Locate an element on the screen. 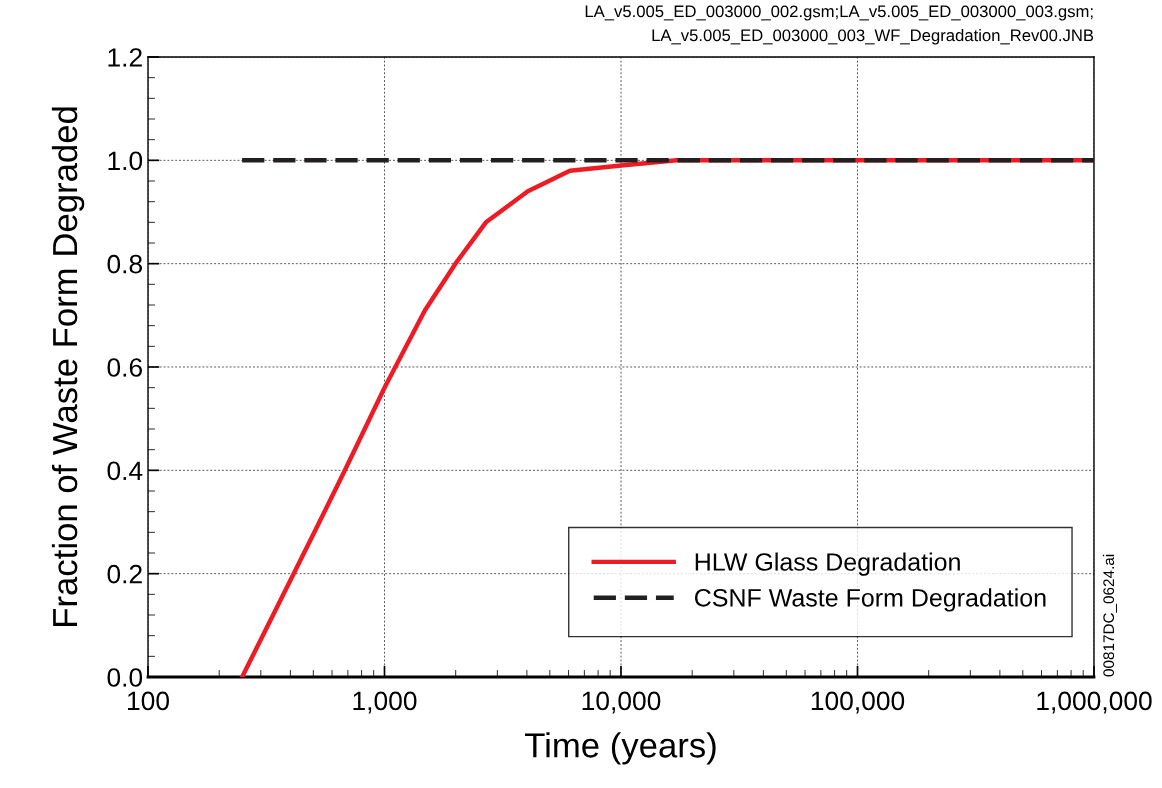 This screenshot has height=788, width=1162. x-tick-label: 1,000 is located at coordinates (385, 702).